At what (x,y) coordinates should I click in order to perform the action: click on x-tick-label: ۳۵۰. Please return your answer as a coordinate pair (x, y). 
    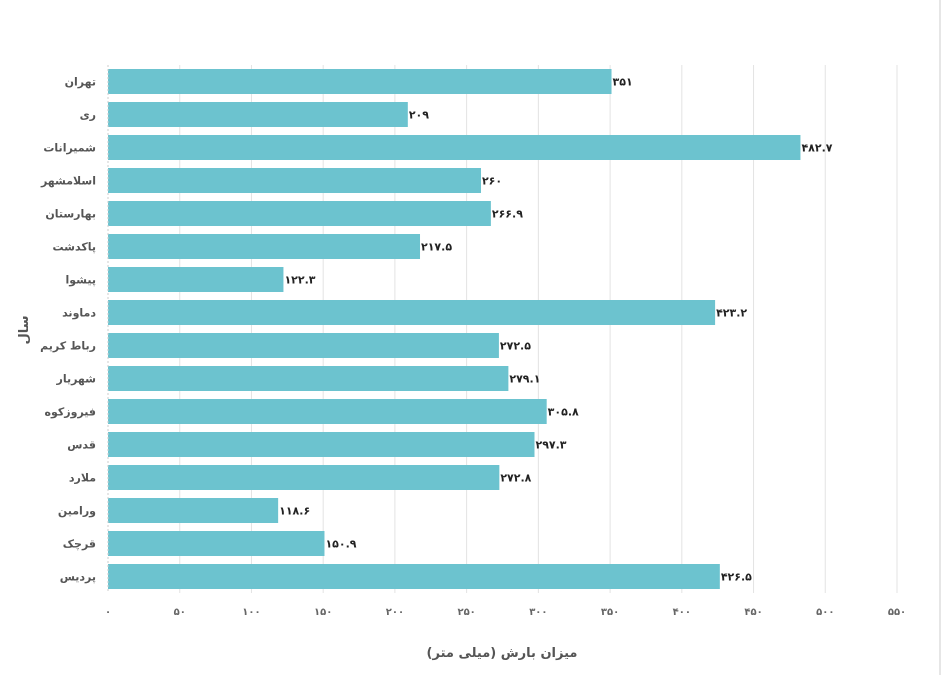
    Looking at the image, I should click on (610, 612).